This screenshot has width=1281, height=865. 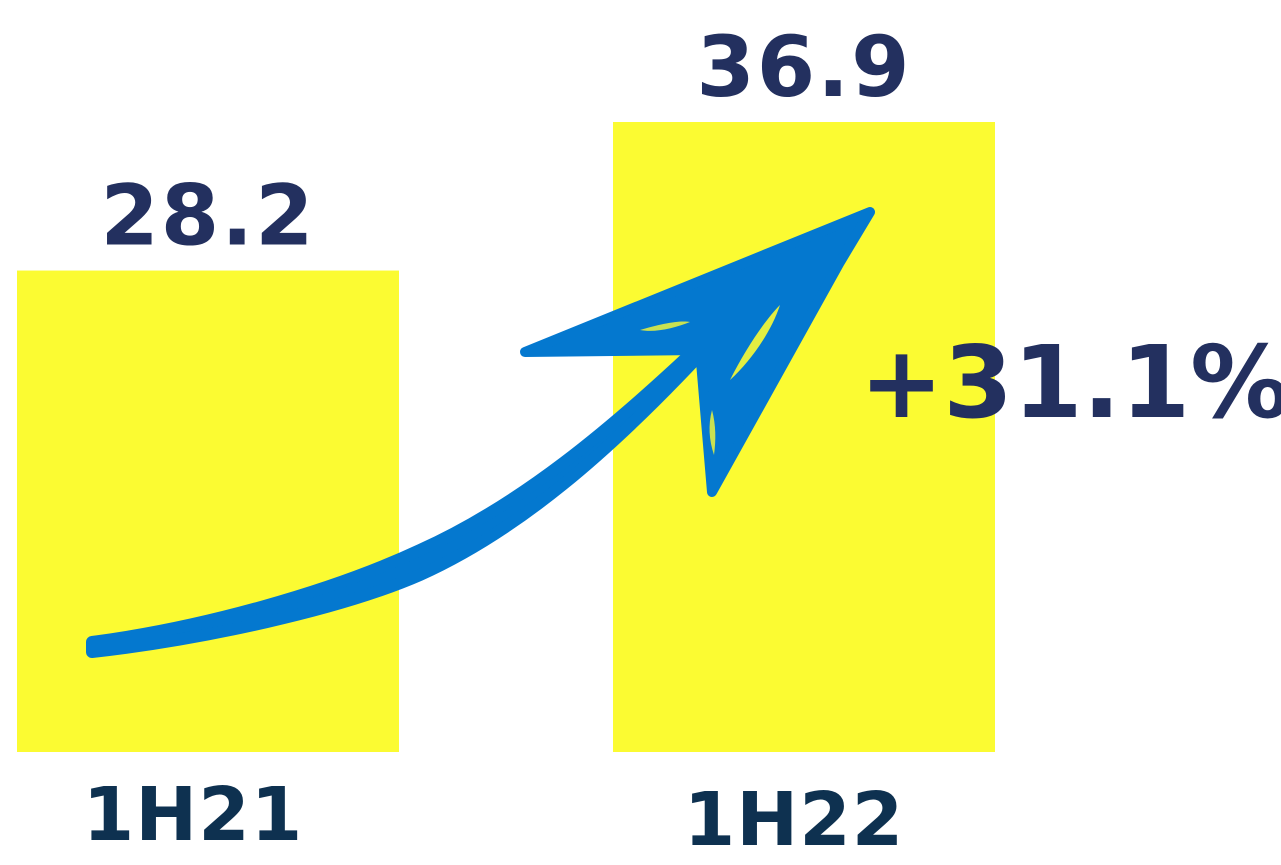 What do you see at coordinates (794, 820) in the screenshot?
I see `category-label-1h22: 1H22` at bounding box center [794, 820].